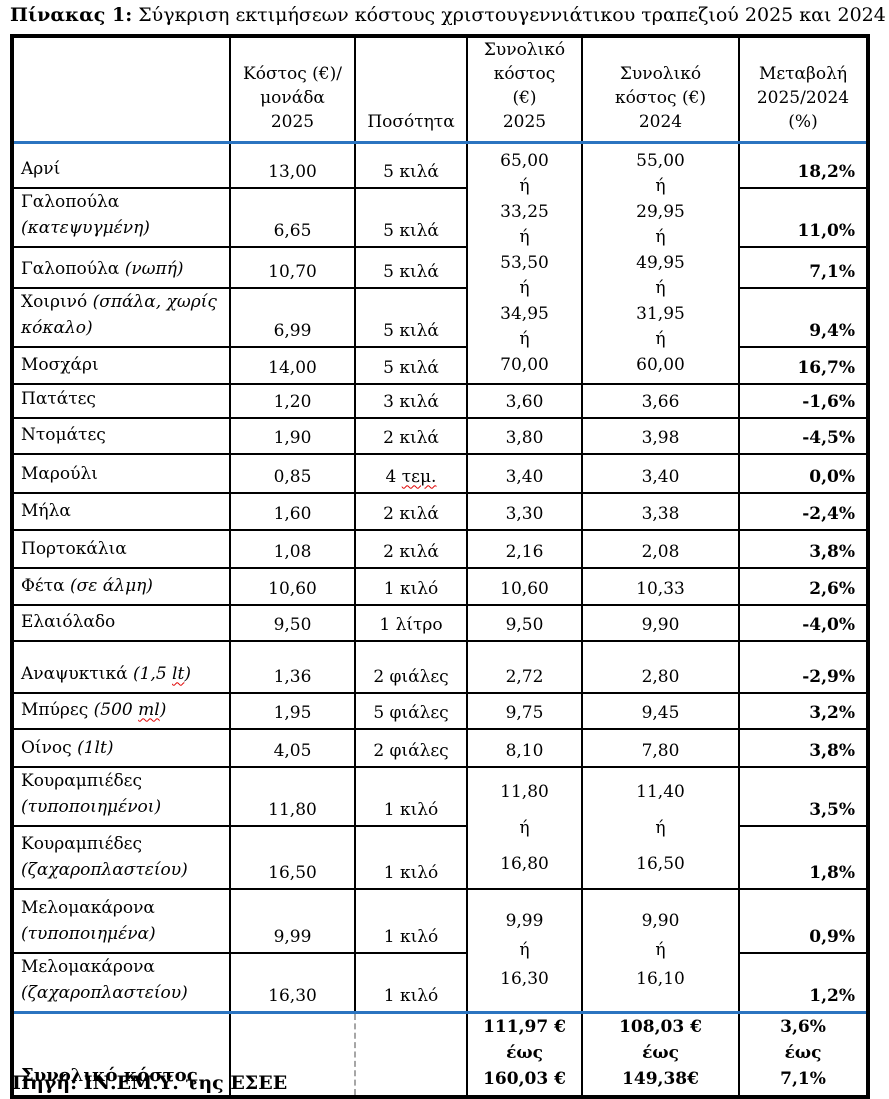  Describe the element at coordinates (292, 400) in the screenshot. I see `unit-cost-cell: 1,20` at that location.